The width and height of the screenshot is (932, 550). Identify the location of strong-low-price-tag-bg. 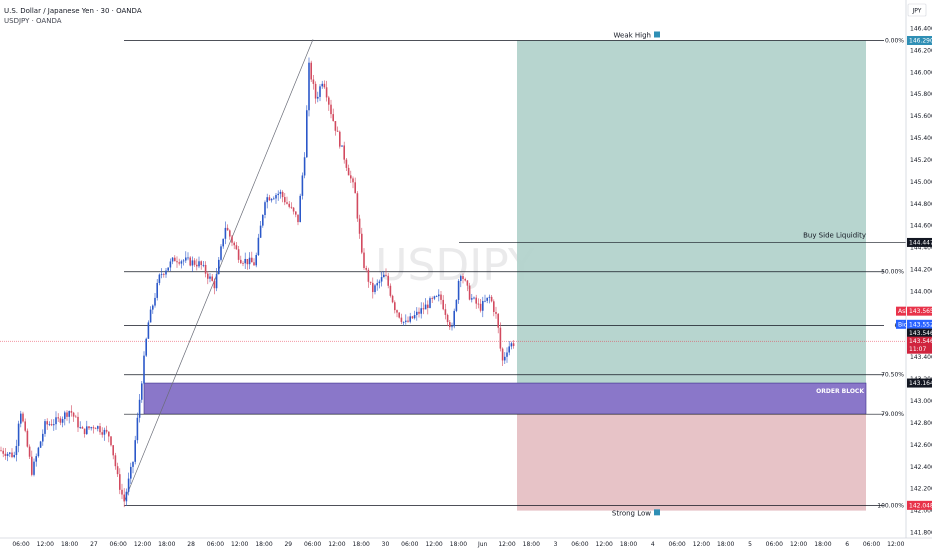
(919, 505).